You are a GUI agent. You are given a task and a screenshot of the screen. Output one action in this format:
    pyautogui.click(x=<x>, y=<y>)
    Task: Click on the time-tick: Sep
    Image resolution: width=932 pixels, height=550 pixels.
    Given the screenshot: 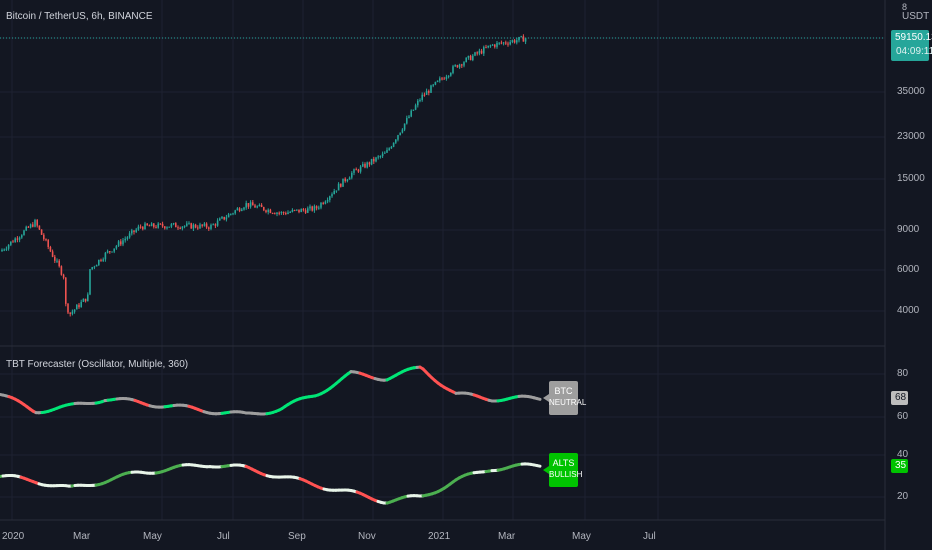 What is the action you would take?
    pyautogui.click(x=297, y=536)
    